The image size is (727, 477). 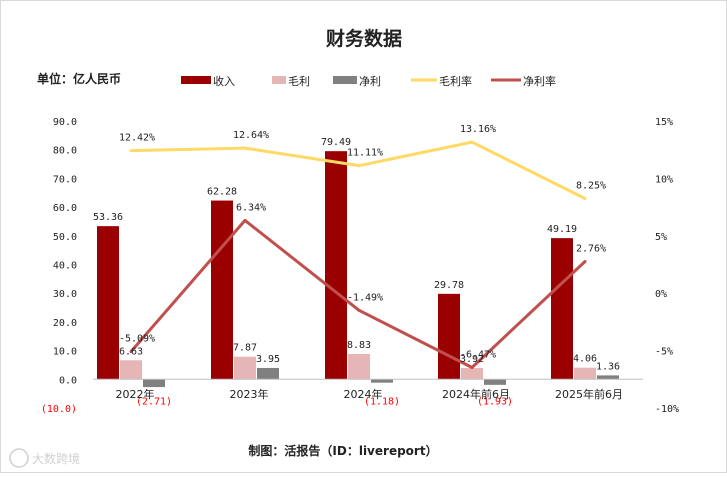 What do you see at coordinates (365, 153) in the screenshot?
I see `line-label-毛利率: 11.11%` at bounding box center [365, 153].